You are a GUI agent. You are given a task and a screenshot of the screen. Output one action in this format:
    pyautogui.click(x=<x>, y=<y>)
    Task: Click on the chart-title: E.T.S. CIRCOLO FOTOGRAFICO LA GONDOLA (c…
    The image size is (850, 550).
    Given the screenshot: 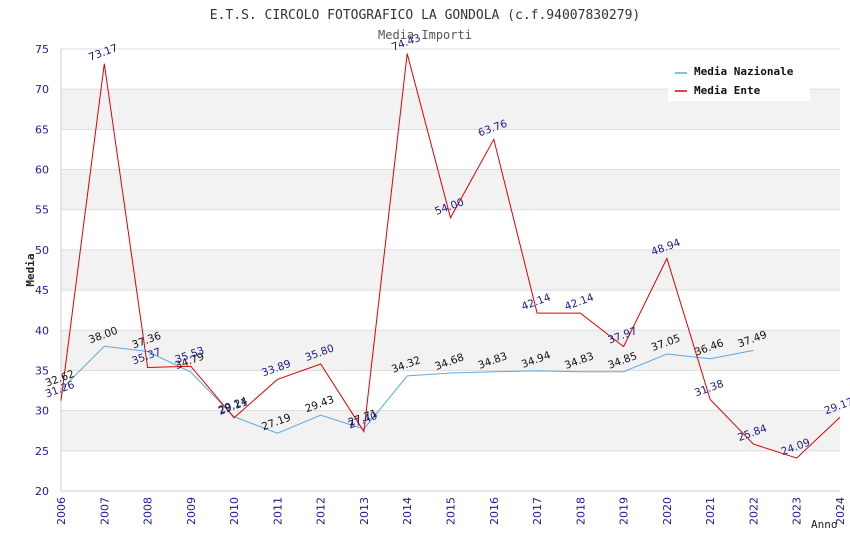 What is the action you would take?
    pyautogui.click(x=425, y=15)
    